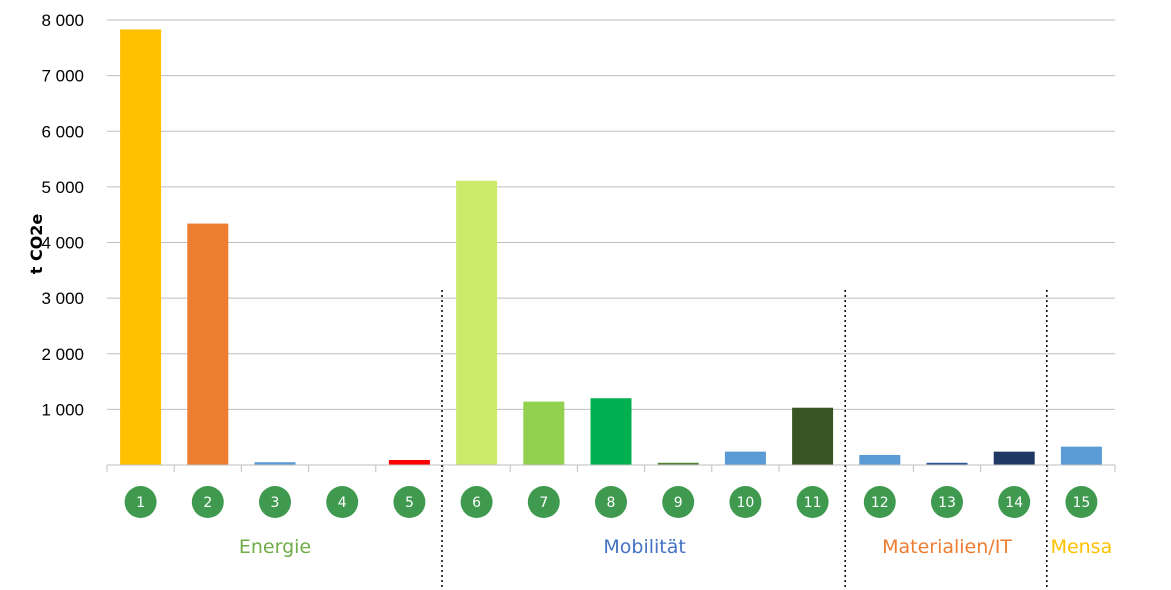  I want to click on category-marker-7: 7, so click(543, 502).